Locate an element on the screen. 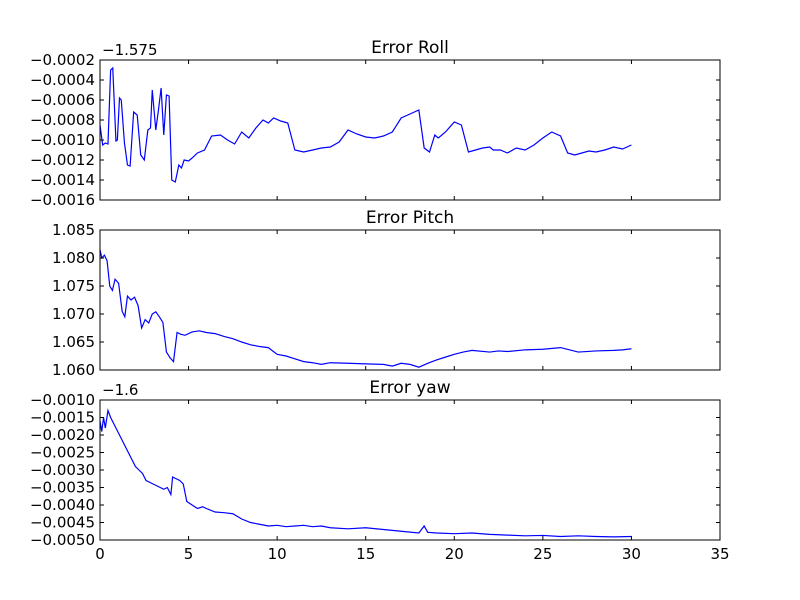 The width and height of the screenshot is (800, 600). y-tick-label-yaw-0: −0.0050 is located at coordinates (62, 540).